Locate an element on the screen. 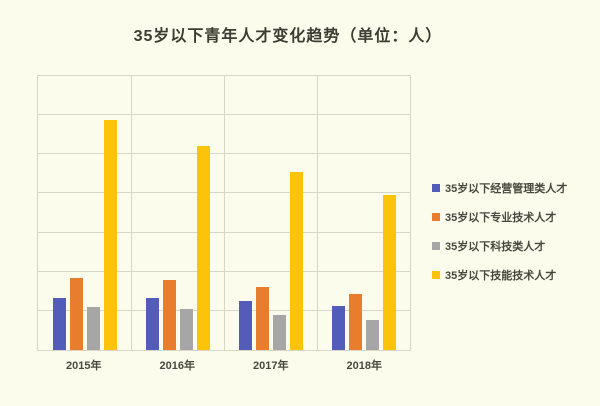 The width and height of the screenshot is (600, 406). legend-item: 35岁以下科技类人才 is located at coordinates (499, 246).